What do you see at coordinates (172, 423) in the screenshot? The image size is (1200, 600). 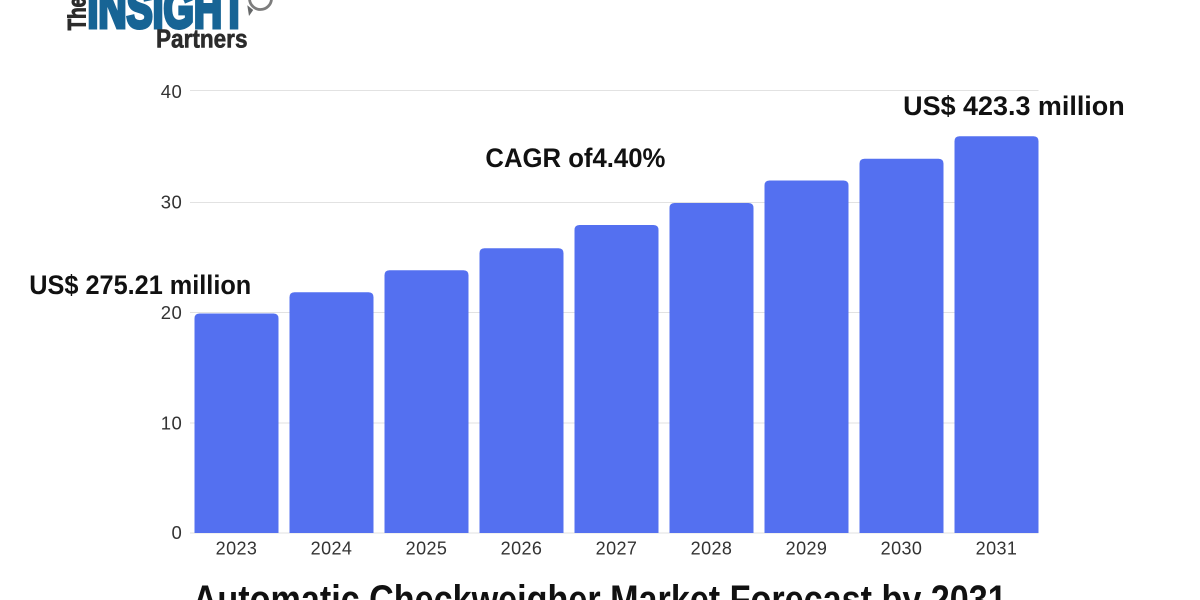 I see `svg-text: 10` at bounding box center [172, 423].